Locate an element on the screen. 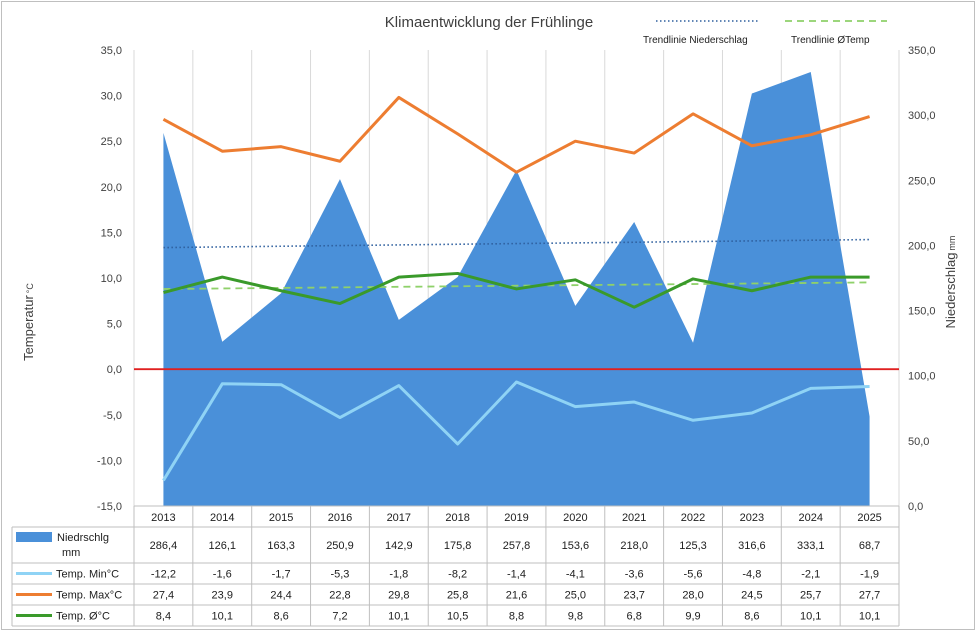  y-left-tick-label: -10,0 is located at coordinates (109, 461).